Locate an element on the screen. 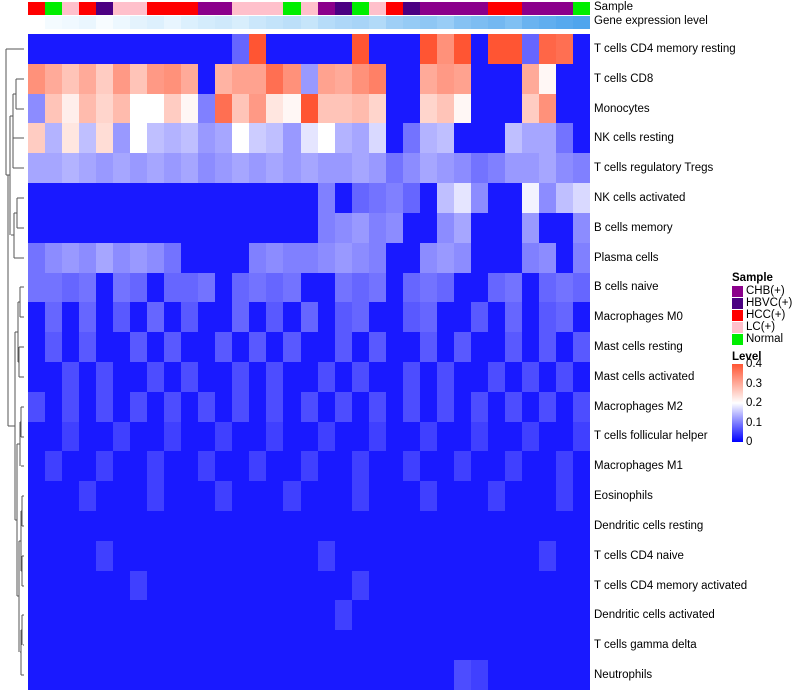 Image resolution: width=800 pixels, height=700 pixels. row-label: Monocytes is located at coordinates (622, 108).